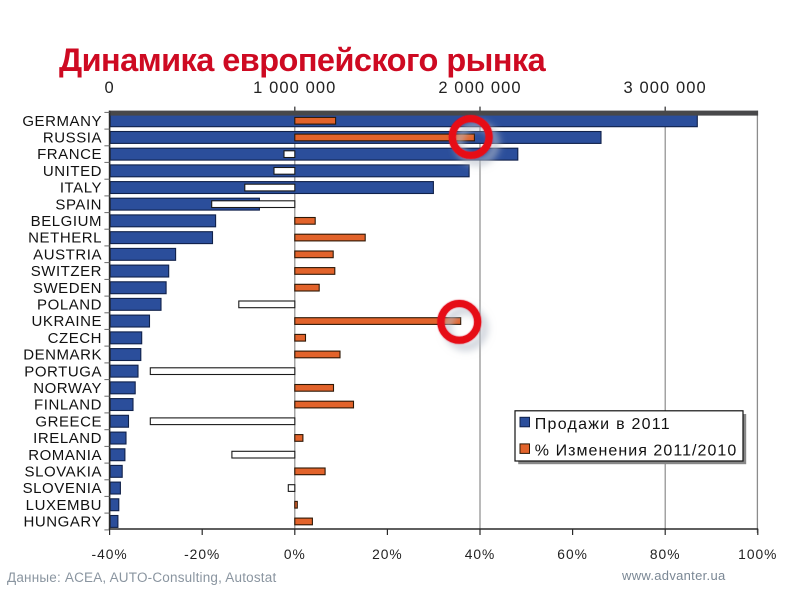 This screenshot has height=600, width=800. I want to click on svg-text: AUSTRIA, so click(67, 254).